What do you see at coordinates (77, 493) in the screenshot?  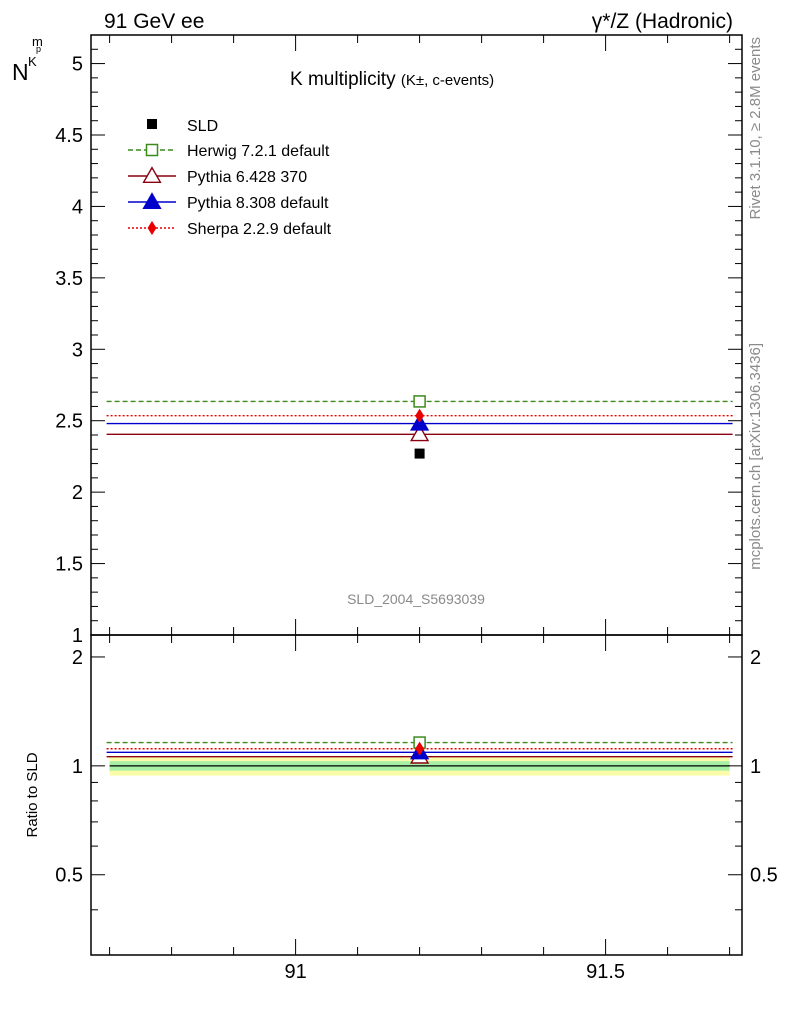 I see `y-tick-label-main: 2` at bounding box center [77, 493].